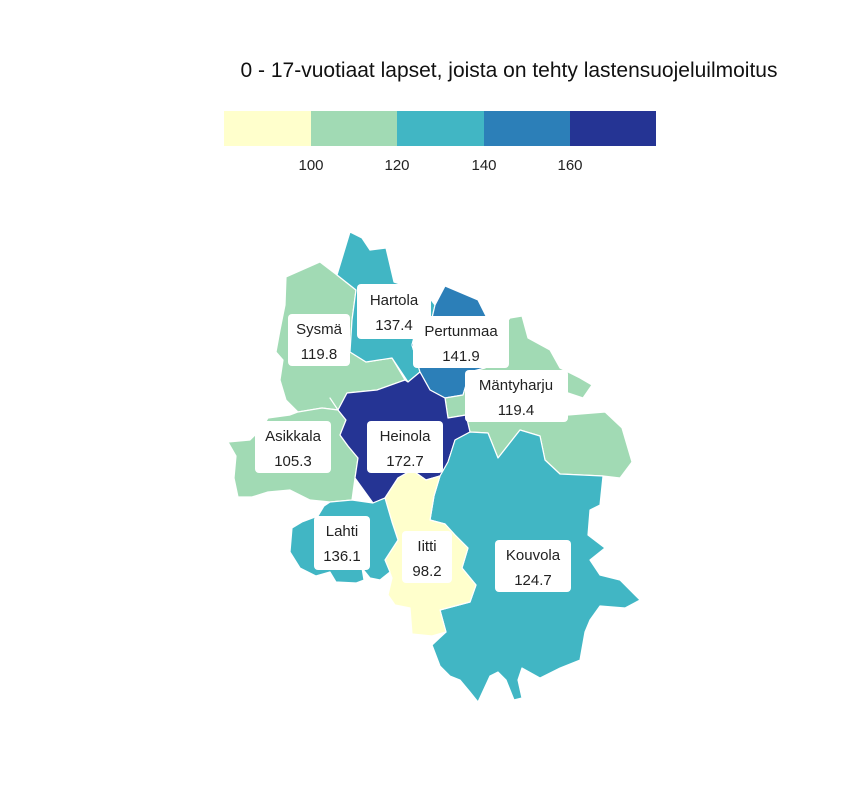 The width and height of the screenshot is (864, 792). I want to click on region-name-label: Heinola, so click(406, 436).